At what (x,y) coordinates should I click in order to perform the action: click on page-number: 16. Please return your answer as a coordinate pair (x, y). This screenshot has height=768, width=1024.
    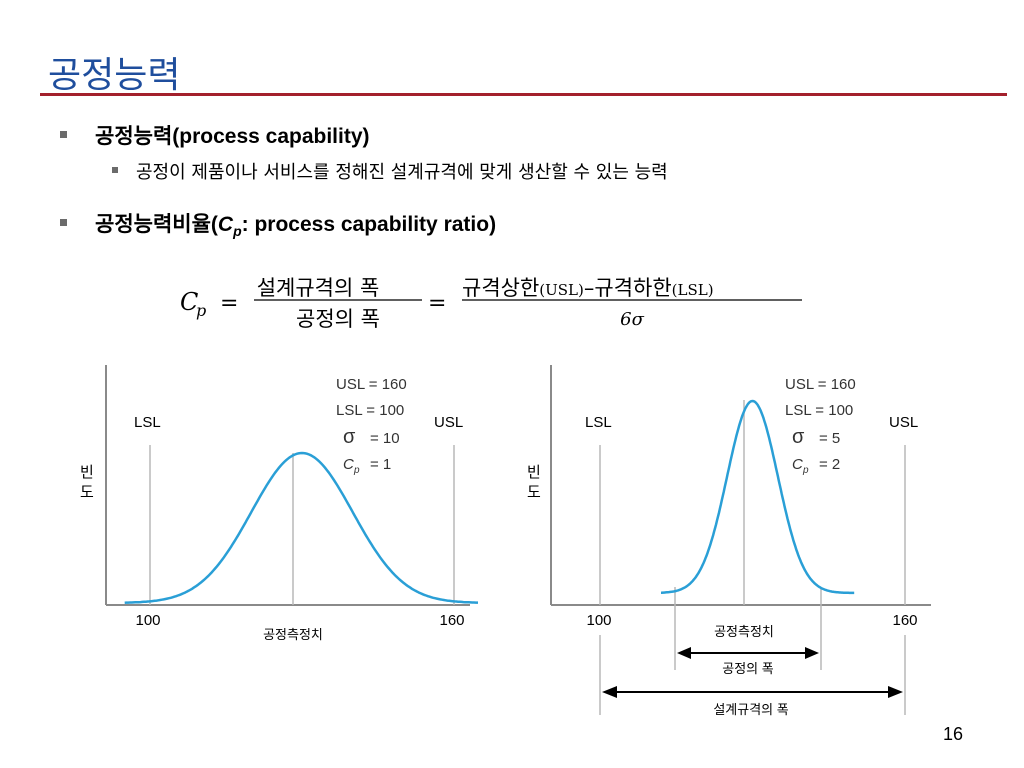
    Looking at the image, I should click on (953, 734).